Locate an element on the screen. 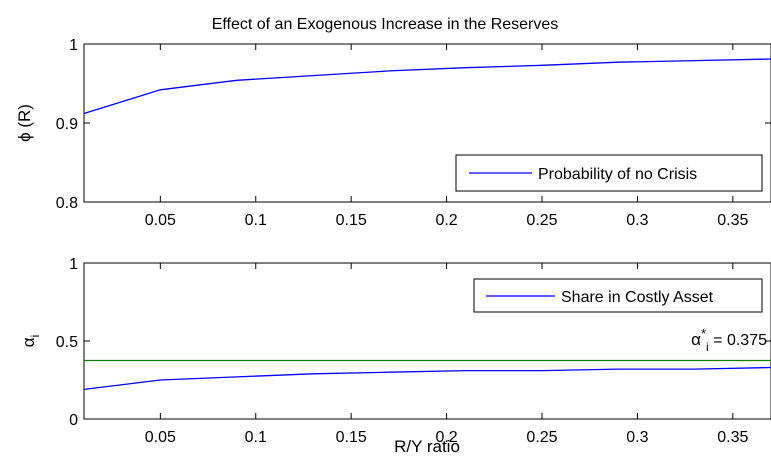 The width and height of the screenshot is (771, 460). bottom-y-axis-label-main: α is located at coordinates (28, 342).